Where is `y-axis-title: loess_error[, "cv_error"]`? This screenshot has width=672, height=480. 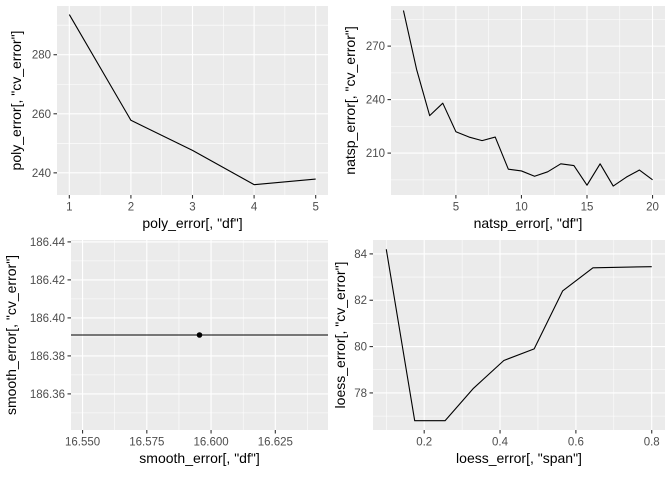
y-axis-title: loess_error[, "cv_error"] is located at coordinates (340, 335).